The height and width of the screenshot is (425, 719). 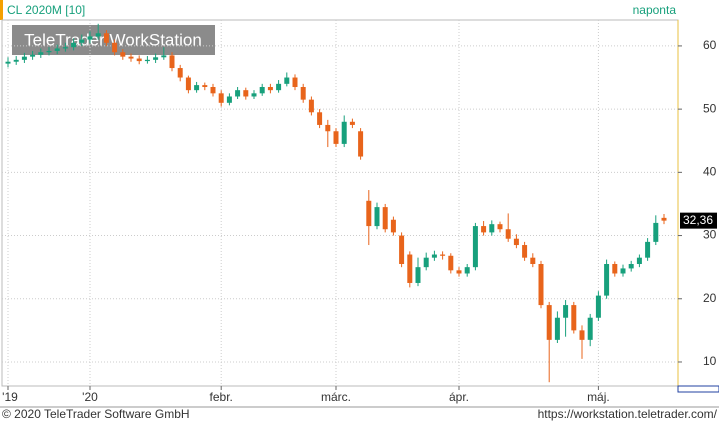 What do you see at coordinates (710, 361) in the screenshot?
I see `y-tick-label: 10` at bounding box center [710, 361].